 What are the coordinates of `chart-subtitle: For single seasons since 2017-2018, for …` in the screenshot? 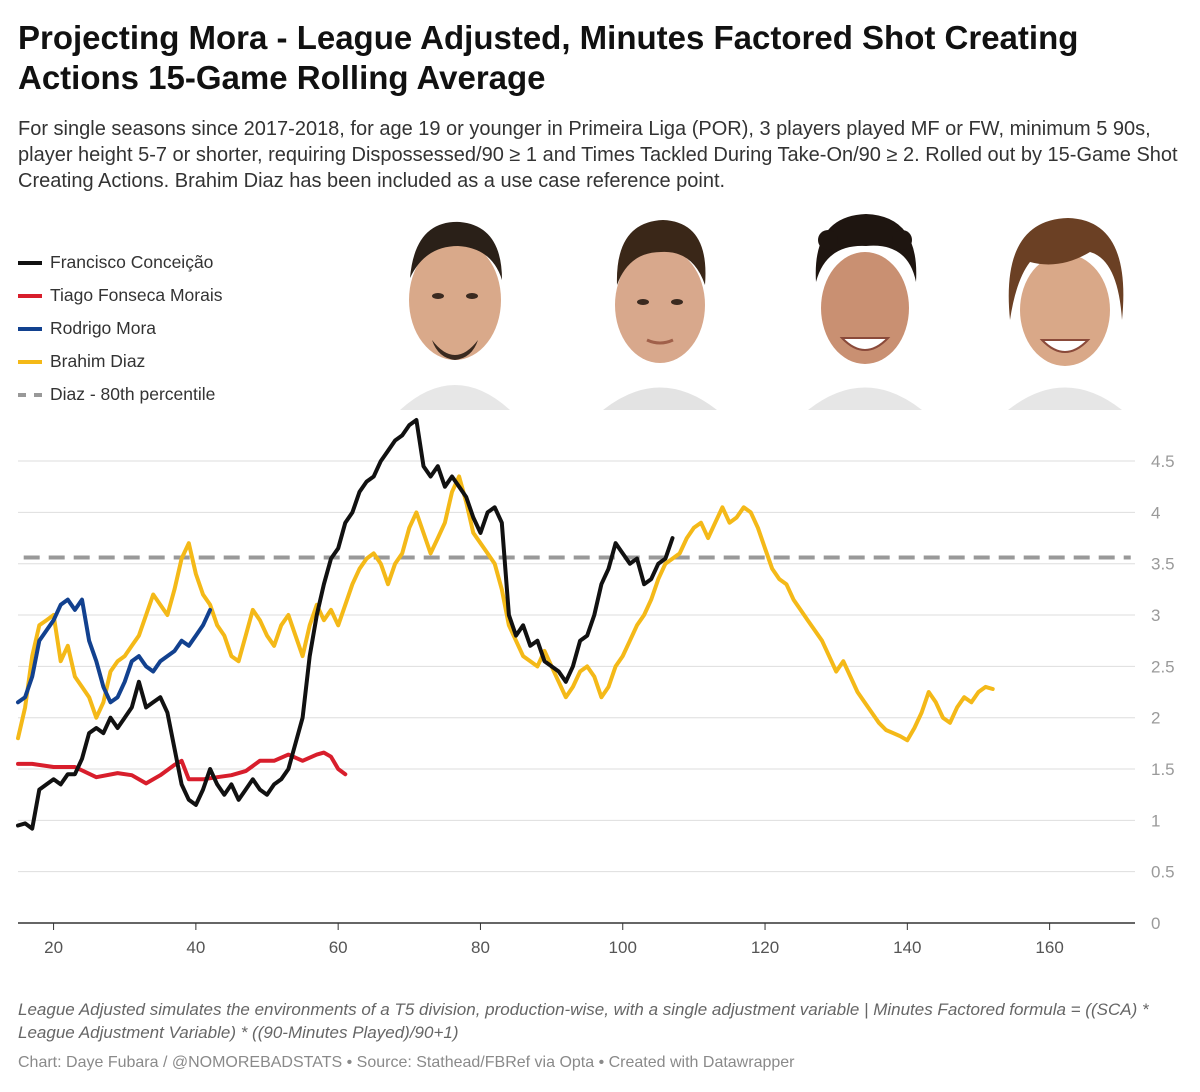 It's located at (598, 155).